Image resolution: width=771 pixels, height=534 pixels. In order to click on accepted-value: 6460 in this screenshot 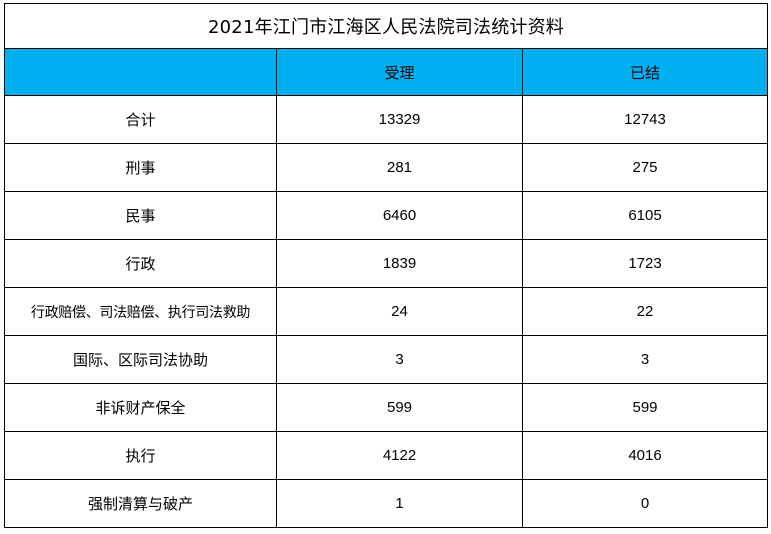, I will do `click(399, 215)`.